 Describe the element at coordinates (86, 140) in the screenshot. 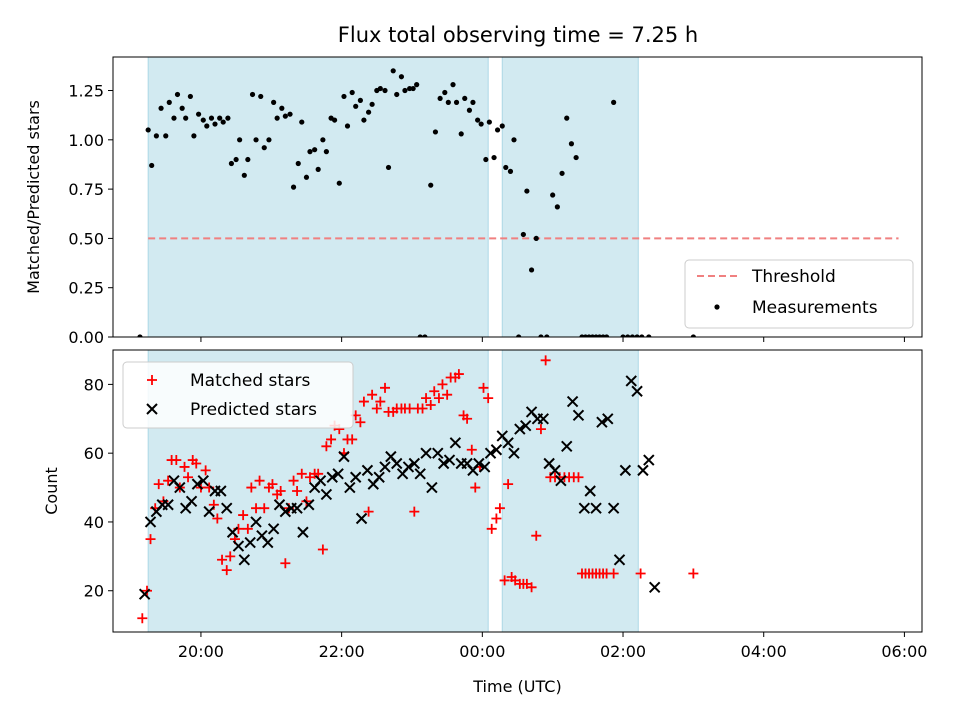

I see `y-tick-label: 1.00` at that location.